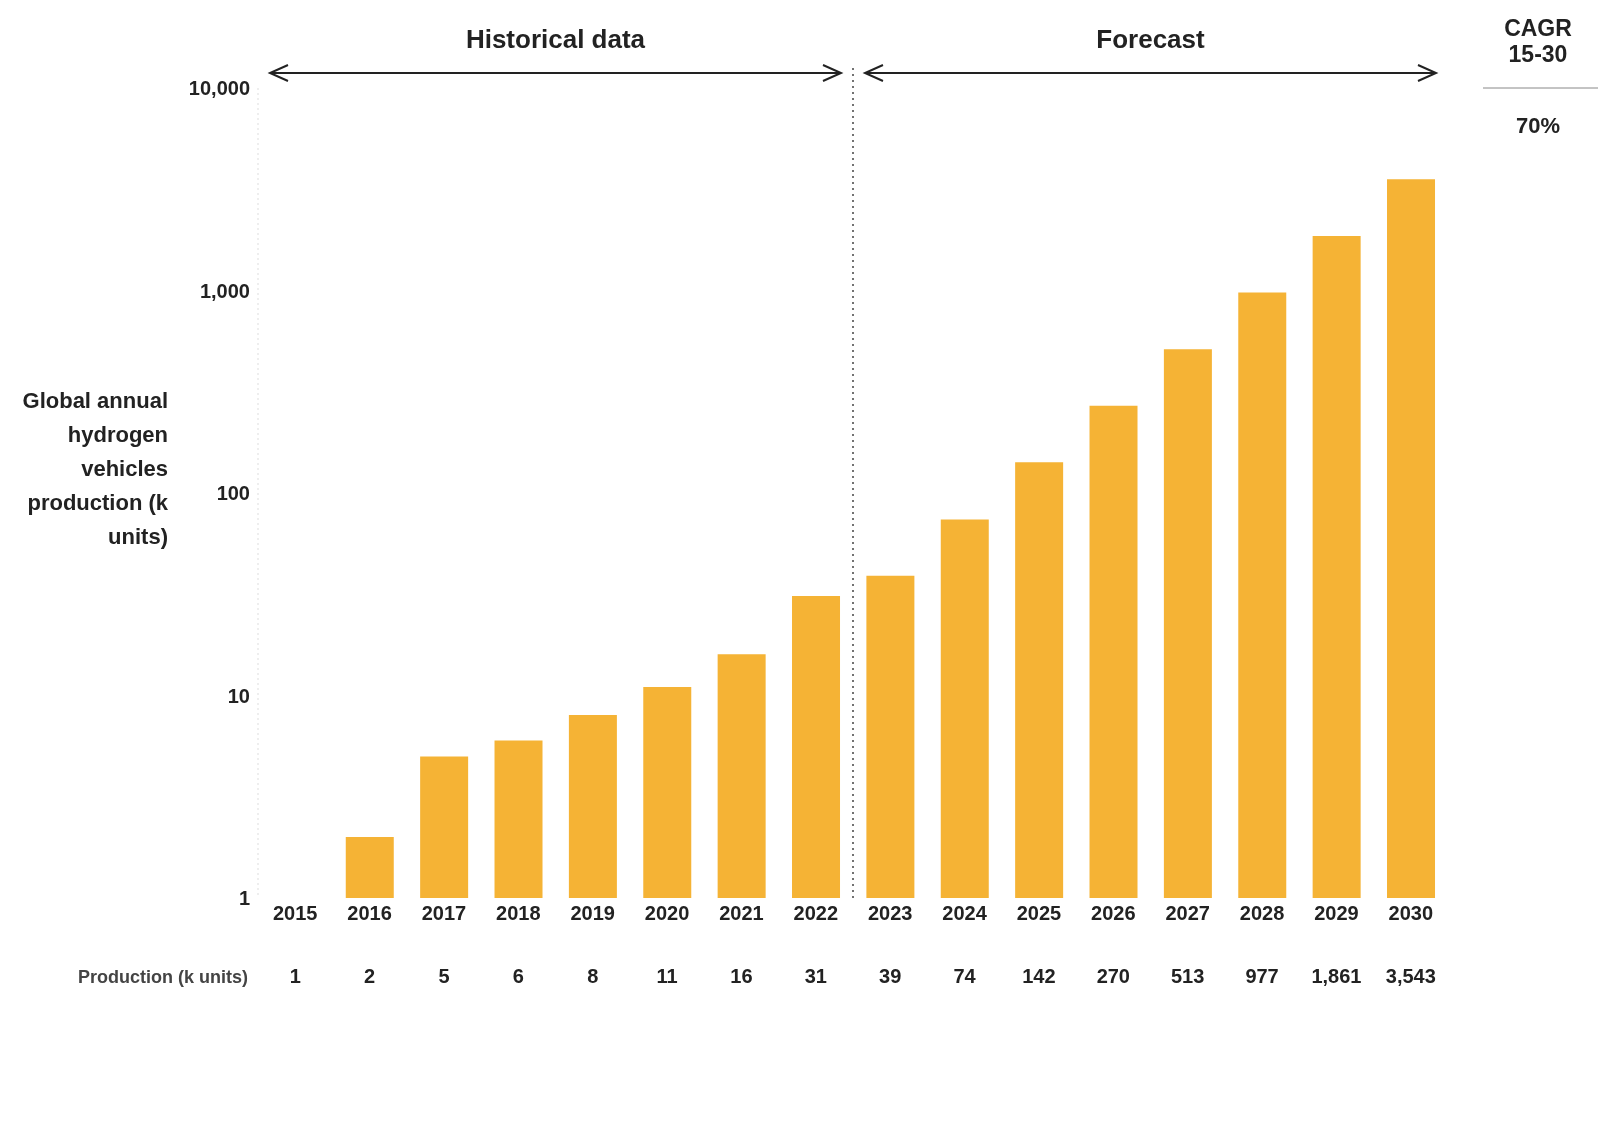 The width and height of the screenshot is (1622, 1138). What do you see at coordinates (1113, 976) in the screenshot?
I see `data-label: 270` at bounding box center [1113, 976].